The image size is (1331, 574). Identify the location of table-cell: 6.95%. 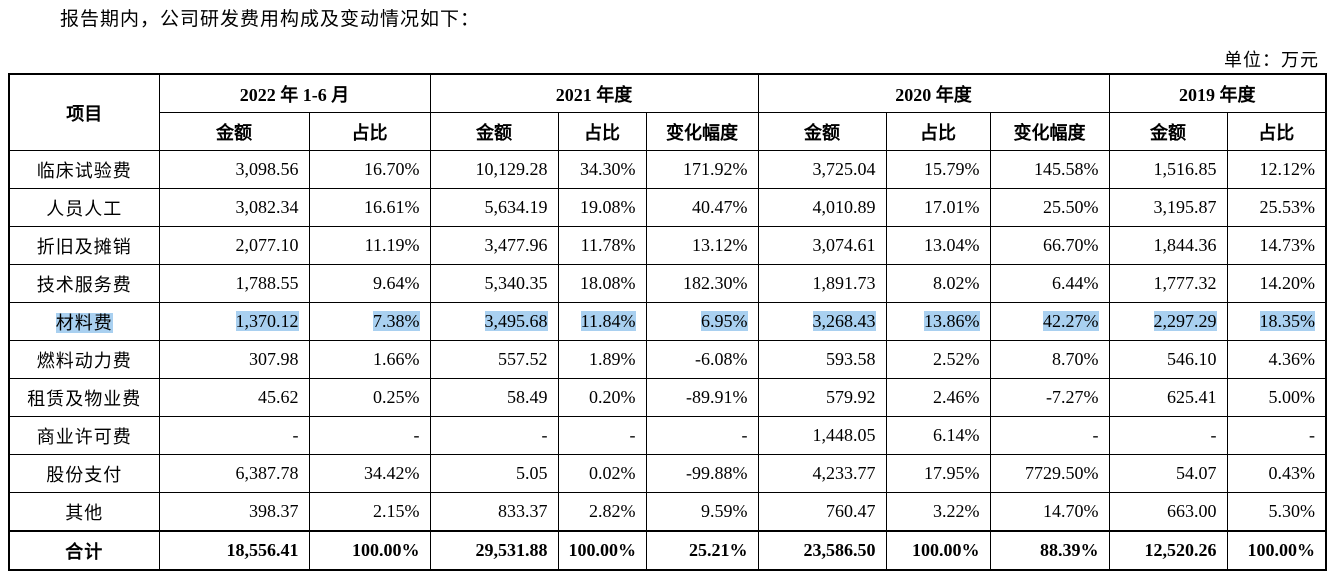
(702, 321).